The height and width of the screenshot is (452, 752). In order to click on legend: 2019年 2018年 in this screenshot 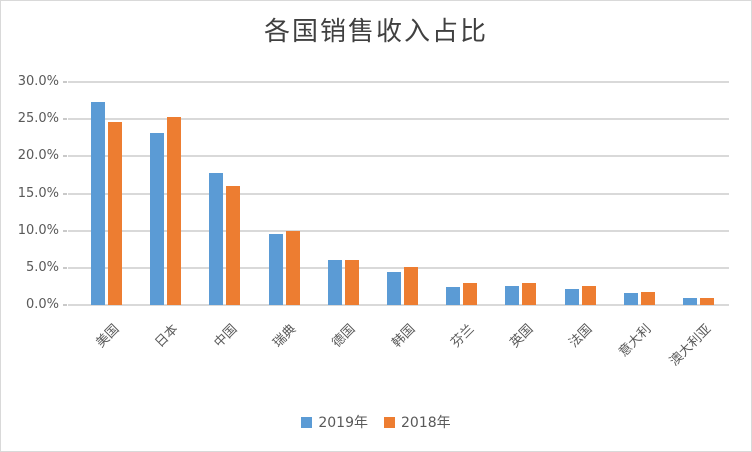, I will do `click(376, 422)`.